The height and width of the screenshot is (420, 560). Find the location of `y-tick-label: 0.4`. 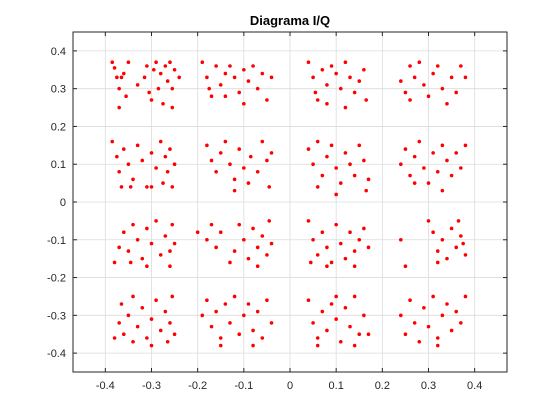

y-tick-label: 0.4 is located at coordinates (58, 52).